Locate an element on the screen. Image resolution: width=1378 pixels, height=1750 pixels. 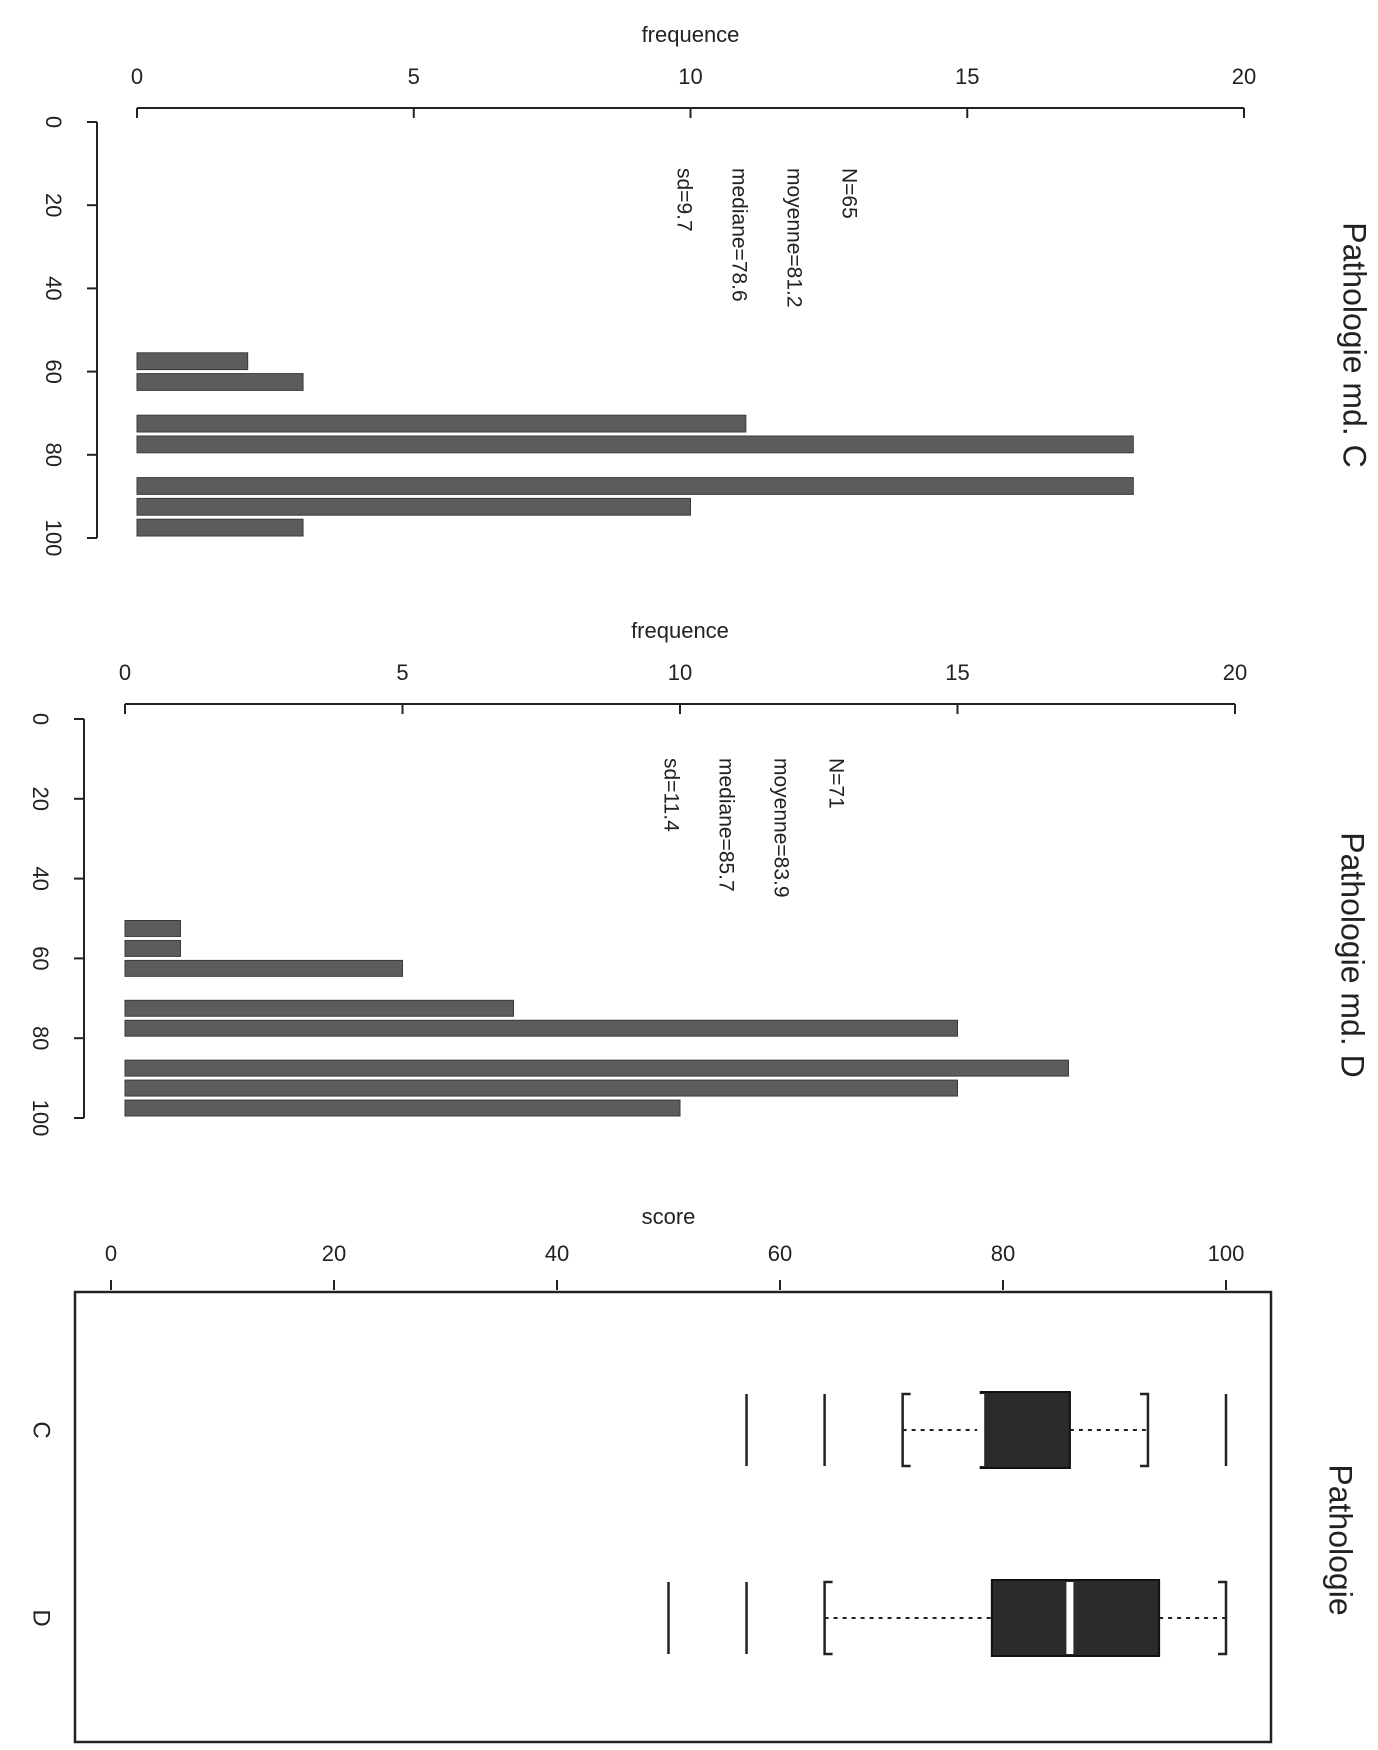
stat-median: mediane=85.7 is located at coordinates (725, 825).